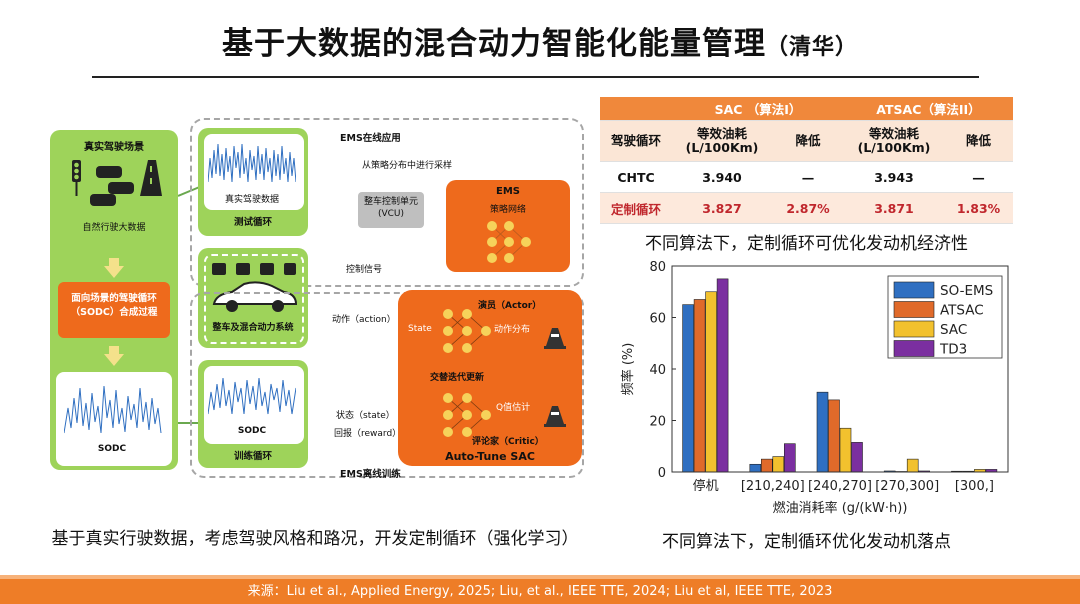 This screenshot has width=1080, height=604. What do you see at coordinates (364, 320) in the screenshot?
I see `action-label: 动作（action）` at bounding box center [364, 320].